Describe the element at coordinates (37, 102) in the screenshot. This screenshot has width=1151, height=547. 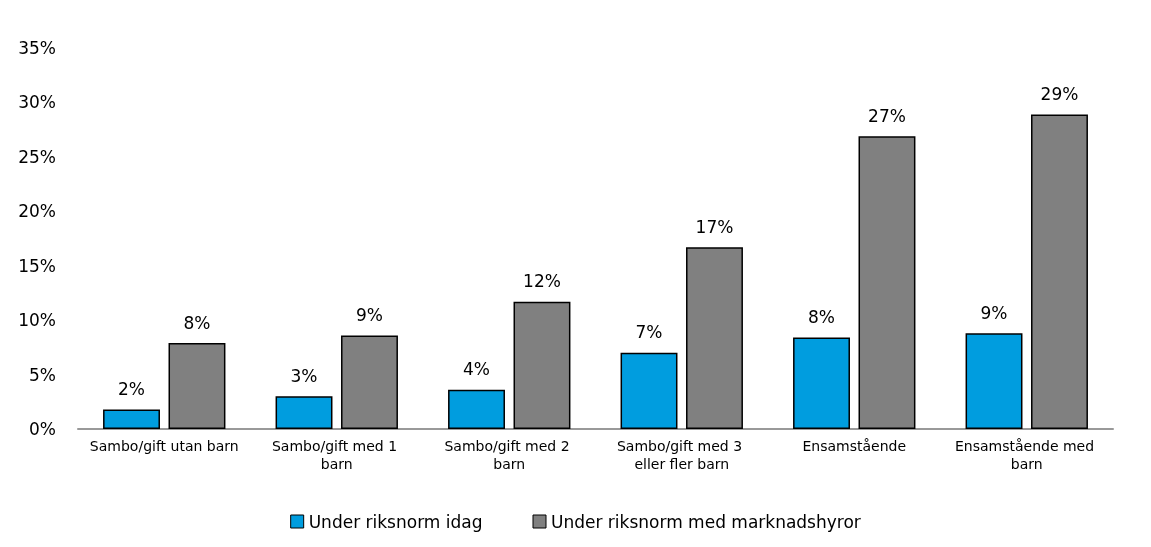
I see `y-tick-label: 30%` at that location.